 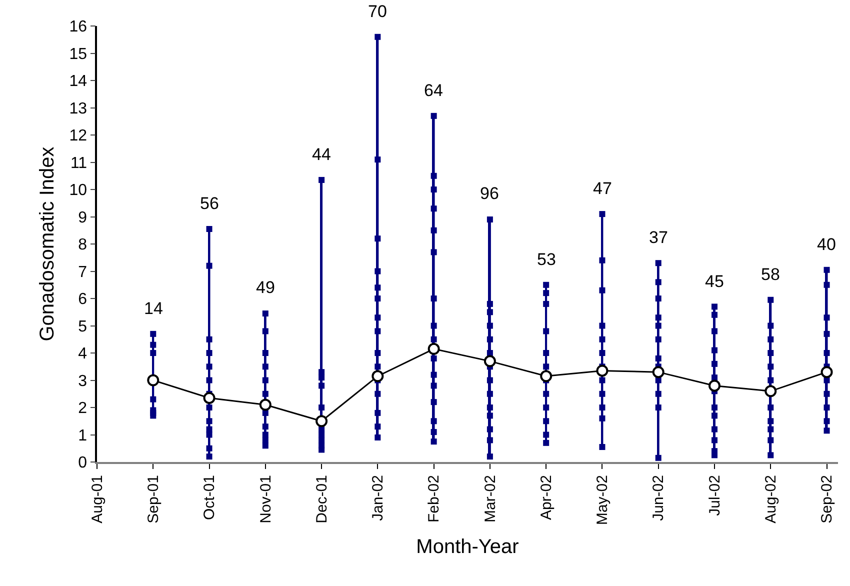 I want to click on x-tick-label: Aug-02, so click(x=771, y=499).